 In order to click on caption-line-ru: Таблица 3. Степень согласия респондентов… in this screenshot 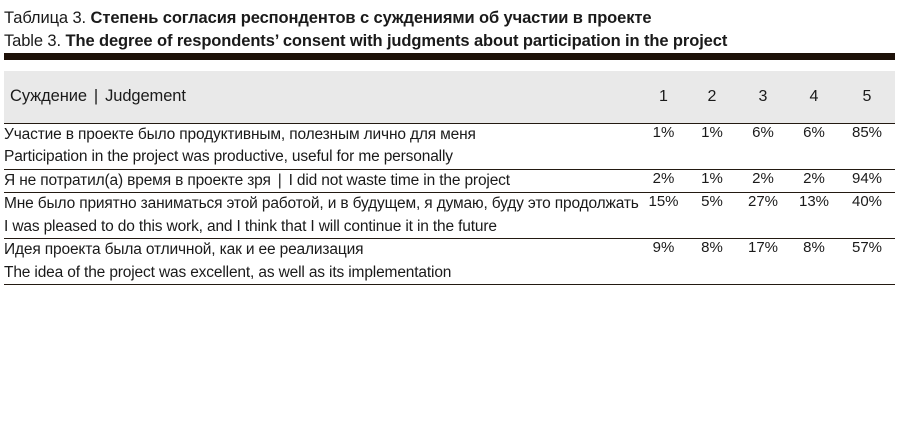, I will do `click(449, 18)`.